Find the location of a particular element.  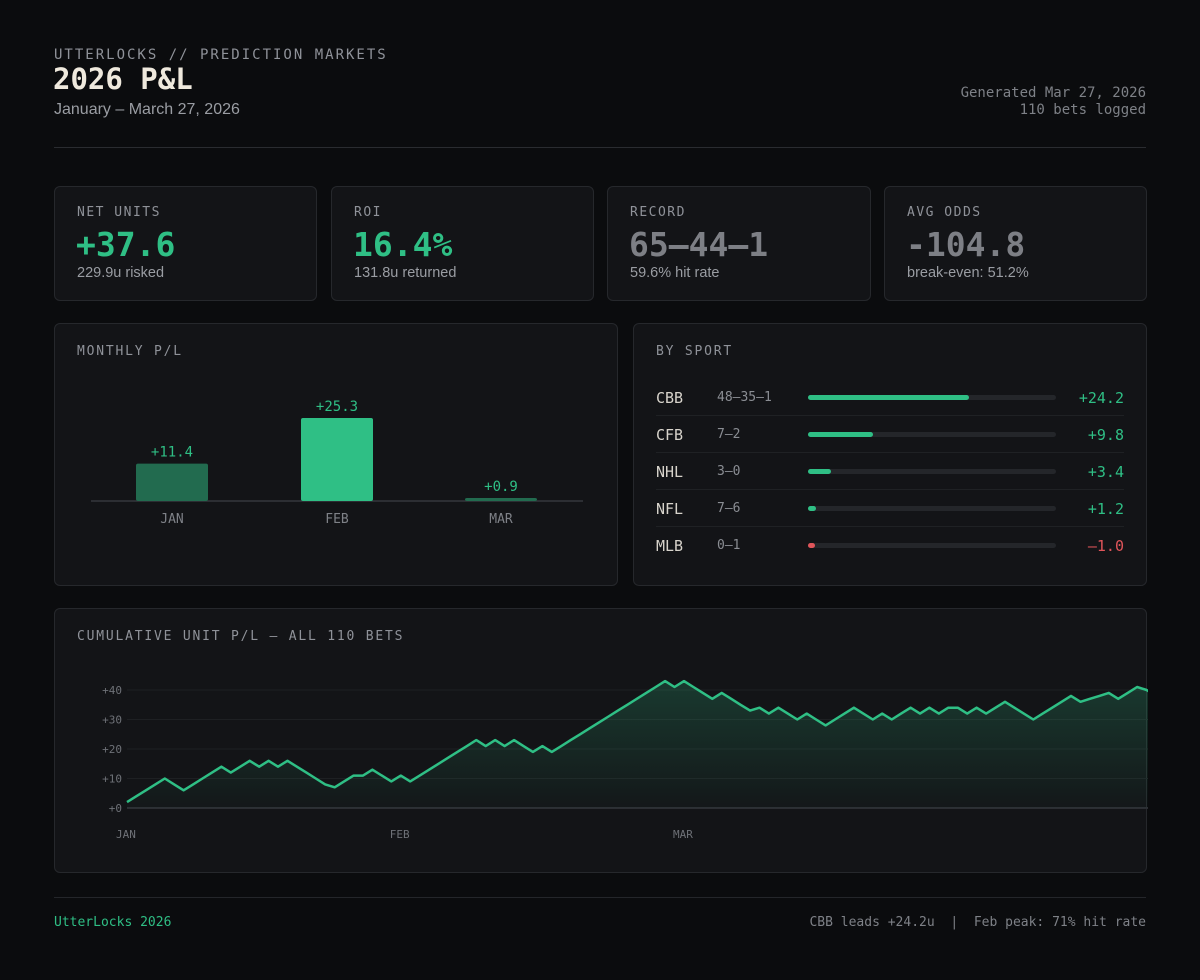

sport-name: CFB is located at coordinates (670, 435).